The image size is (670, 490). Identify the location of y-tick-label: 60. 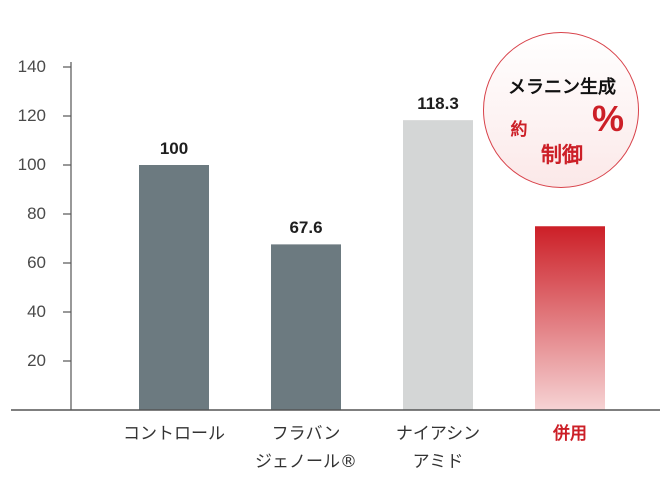
(36, 262).